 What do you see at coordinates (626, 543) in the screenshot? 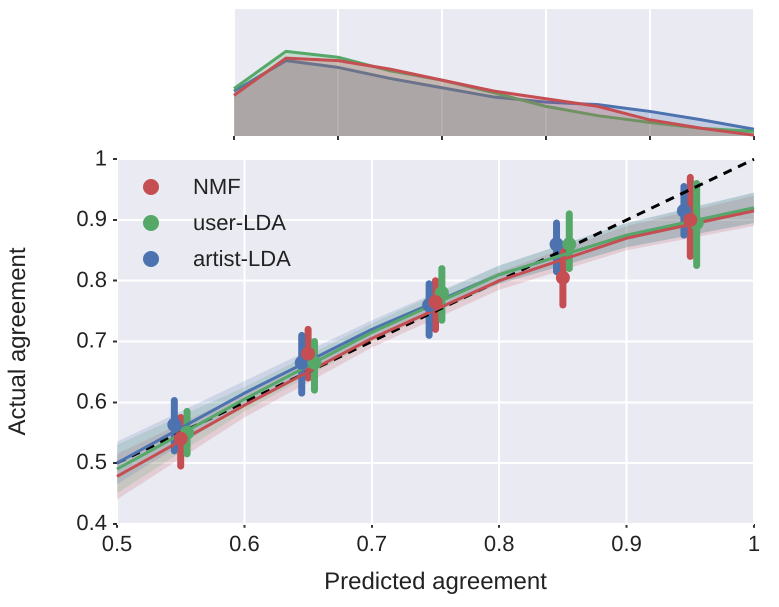
I see `x-tick-label: 0.9` at bounding box center [626, 543].